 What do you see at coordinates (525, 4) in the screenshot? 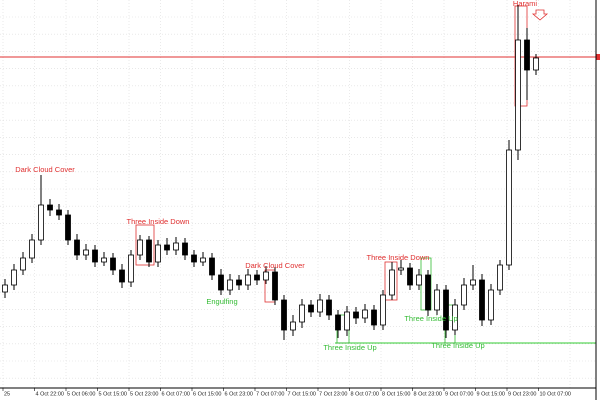
I see `pattern-label: Harami` at bounding box center [525, 4].